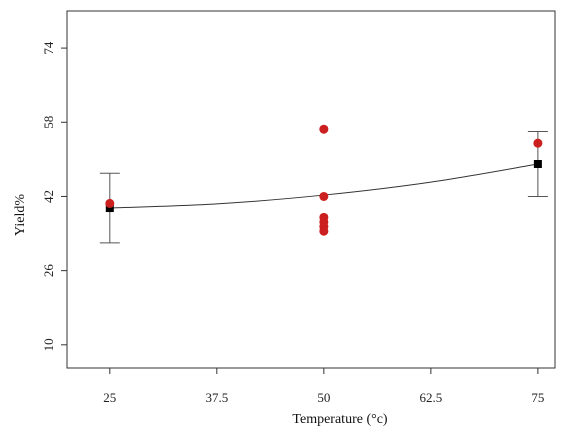 This screenshot has width=565, height=427. I want to click on x-tick-label: 37.5, so click(216, 397).